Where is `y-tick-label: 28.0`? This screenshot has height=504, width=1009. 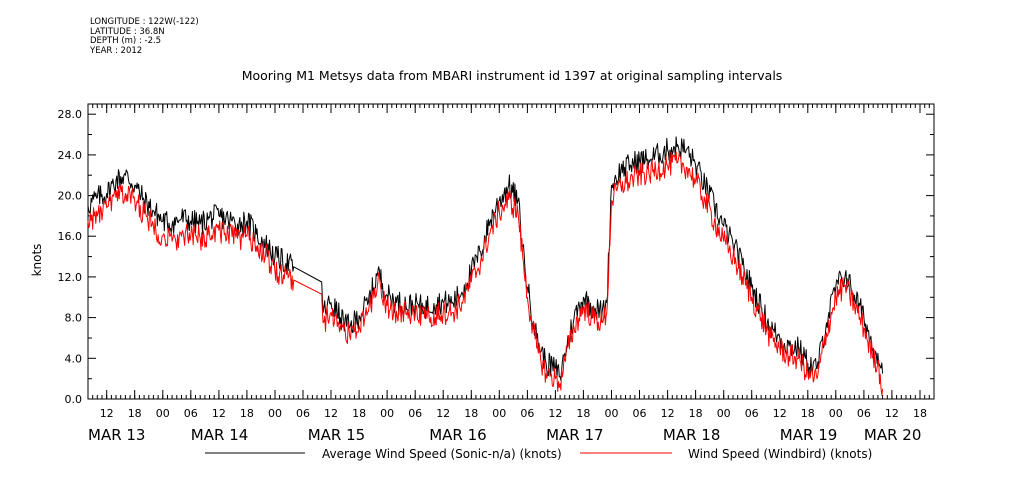 y-tick-label: 28.0 is located at coordinates (70, 114).